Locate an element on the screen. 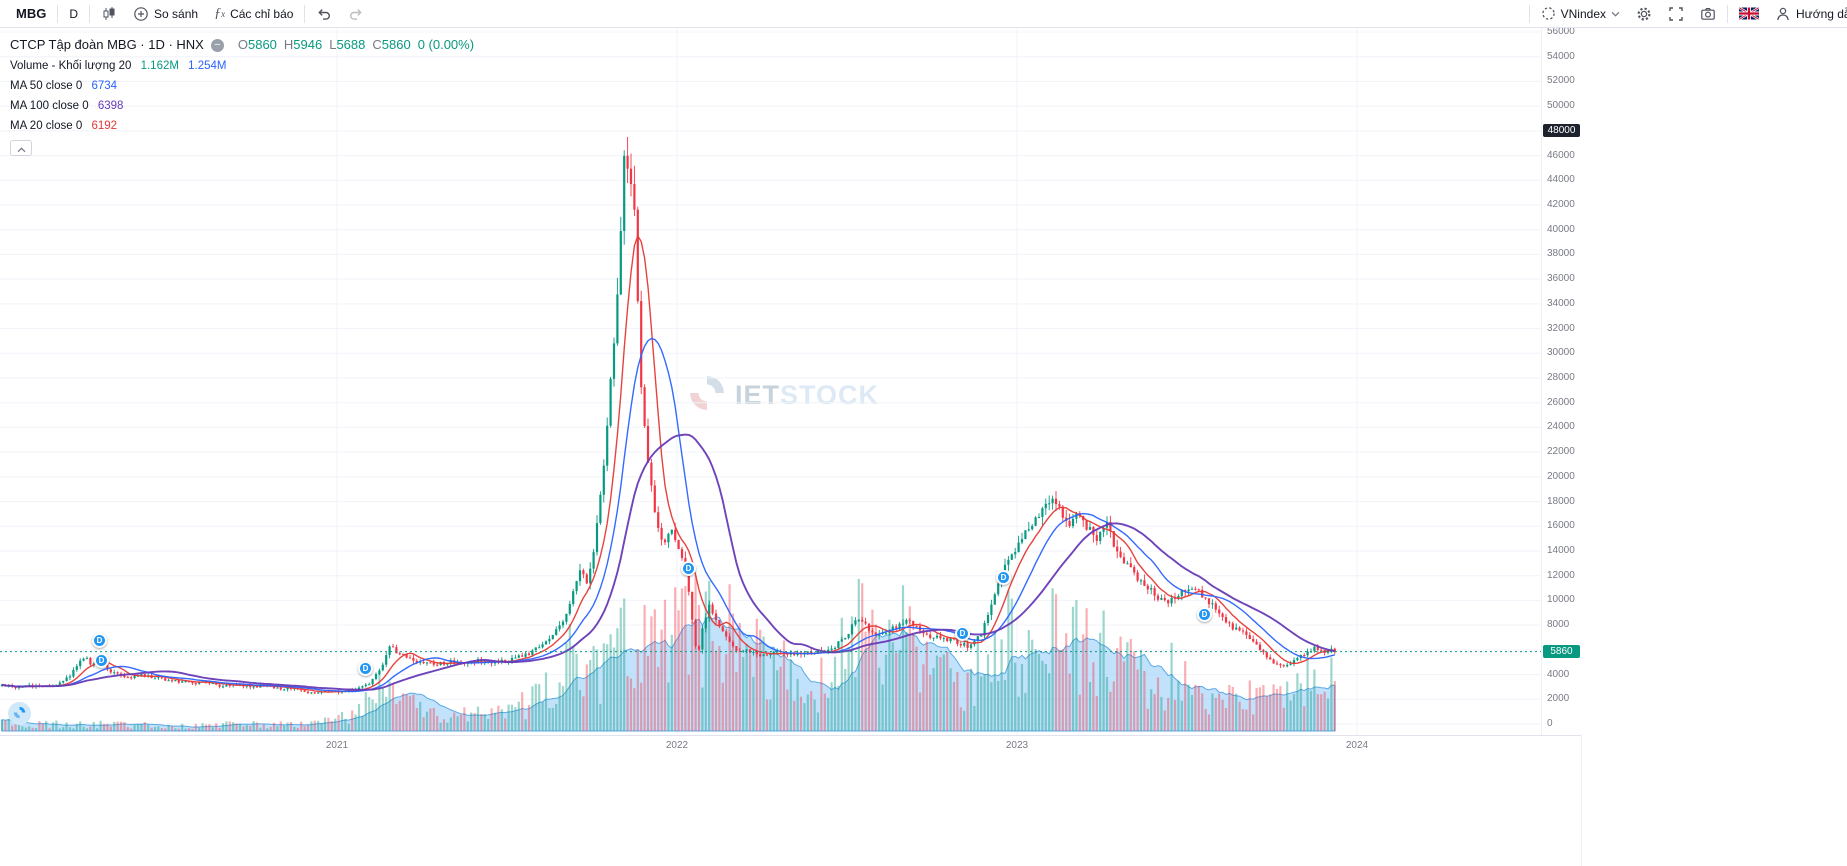 The image size is (1847, 866). close-value: 5860 is located at coordinates (396, 44).